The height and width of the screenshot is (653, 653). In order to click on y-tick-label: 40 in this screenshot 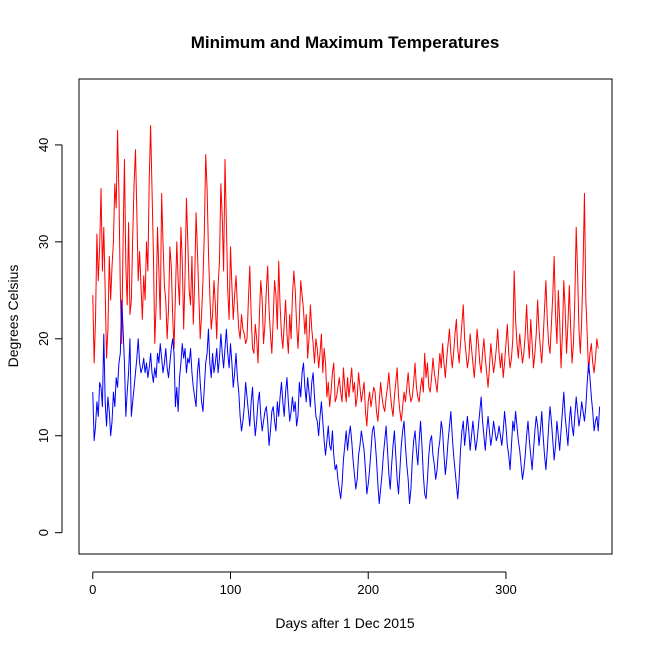, I will do `click(43, 145)`.